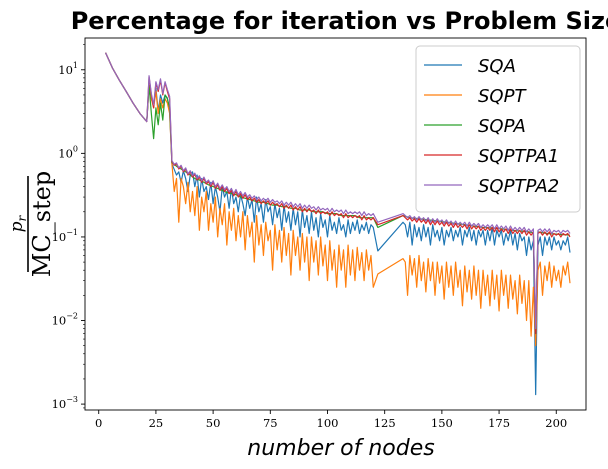 The height and width of the screenshot is (469, 608). What do you see at coordinates (502, 126) in the screenshot?
I see `legend-label-sqpa: SQPA` at bounding box center [502, 126].